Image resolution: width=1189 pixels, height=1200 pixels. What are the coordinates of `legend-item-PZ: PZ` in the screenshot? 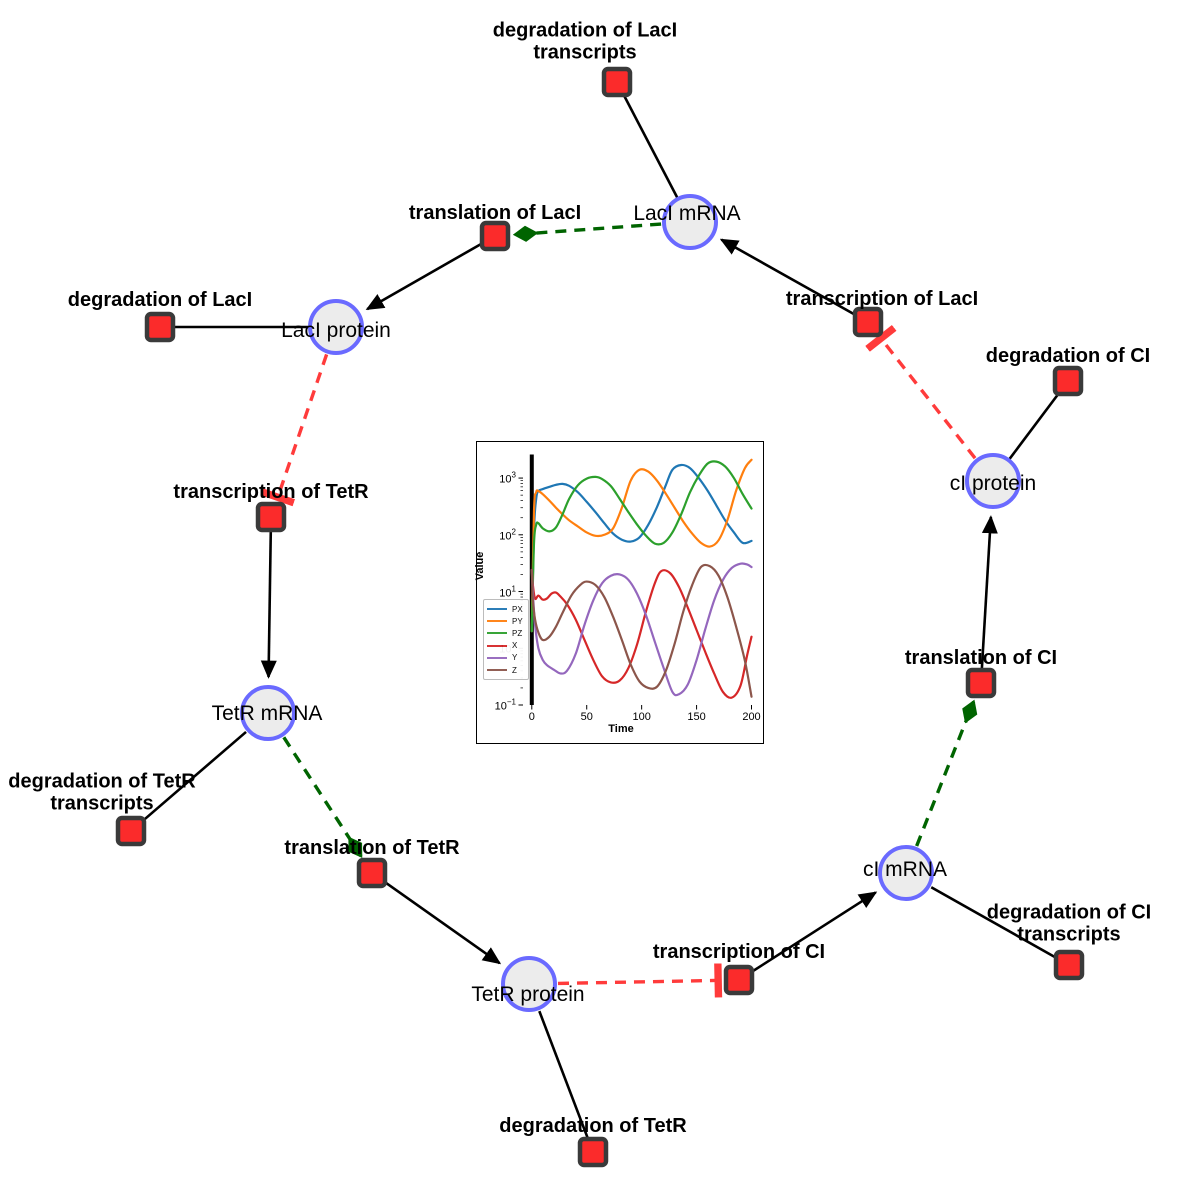 It's located at (505, 633).